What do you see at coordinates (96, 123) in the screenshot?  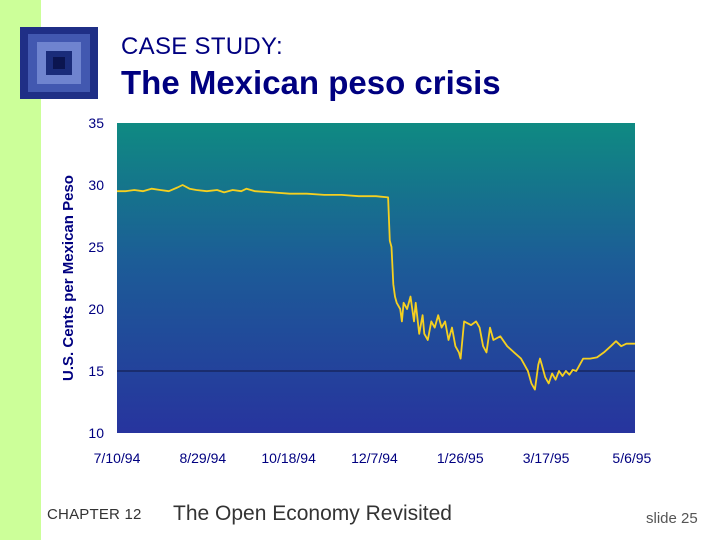 I see `y-tick-label: 35` at bounding box center [96, 123].